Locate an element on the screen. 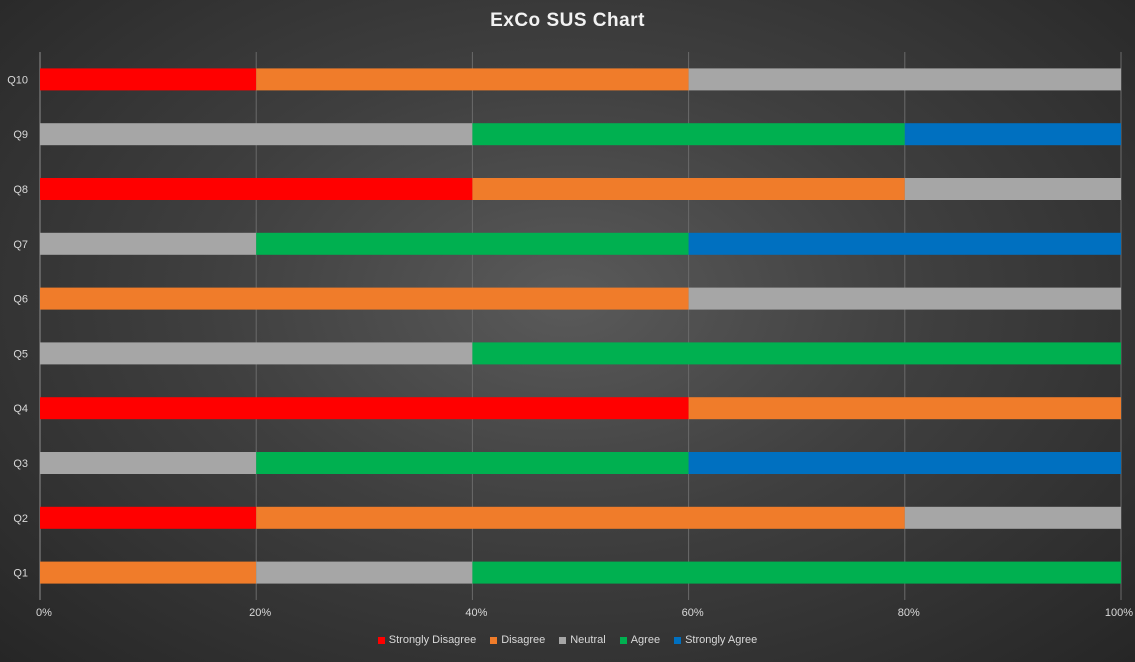 The height and width of the screenshot is (662, 1135). y-tick-label: Q9 is located at coordinates (20, 135).